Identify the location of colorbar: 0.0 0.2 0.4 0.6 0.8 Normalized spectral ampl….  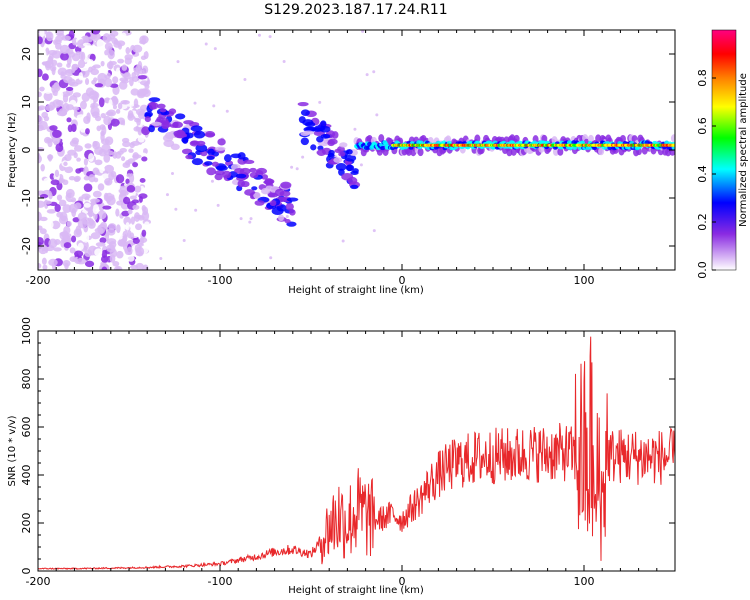
(722, 154).